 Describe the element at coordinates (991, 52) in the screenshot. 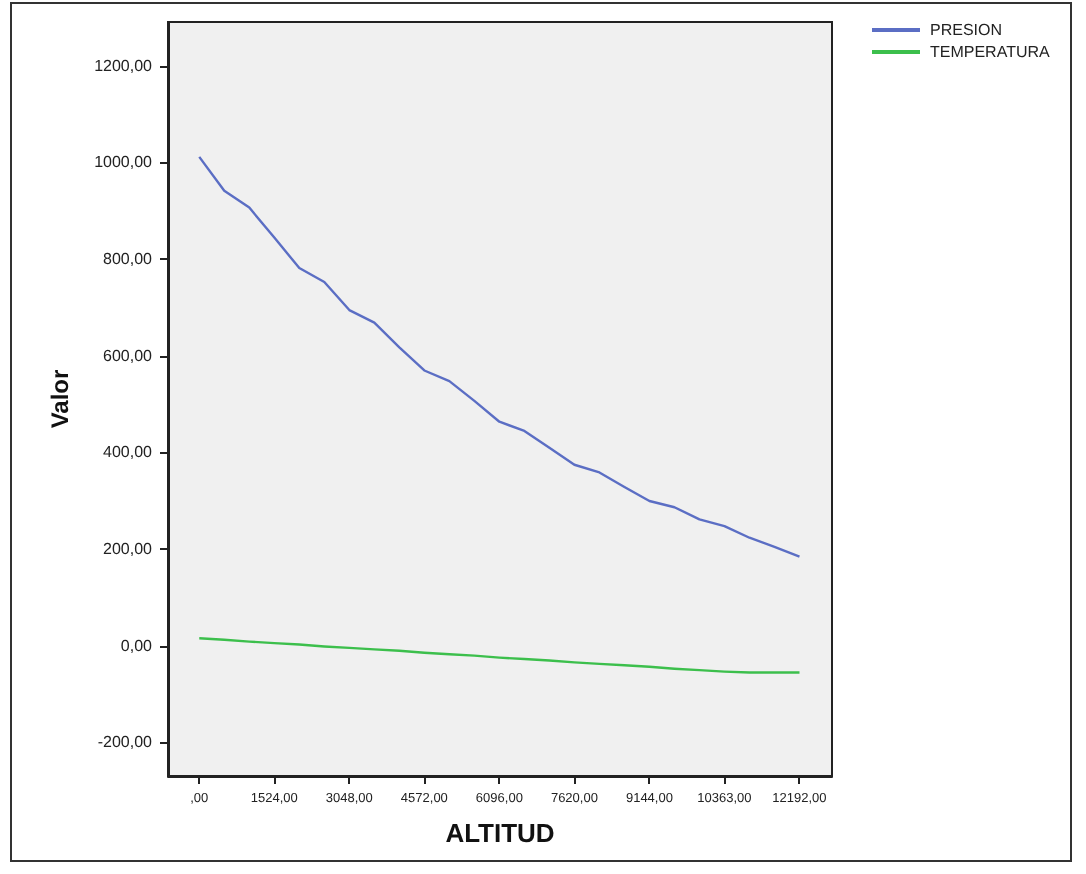

I see `legend-label: TEMPERATURA` at that location.